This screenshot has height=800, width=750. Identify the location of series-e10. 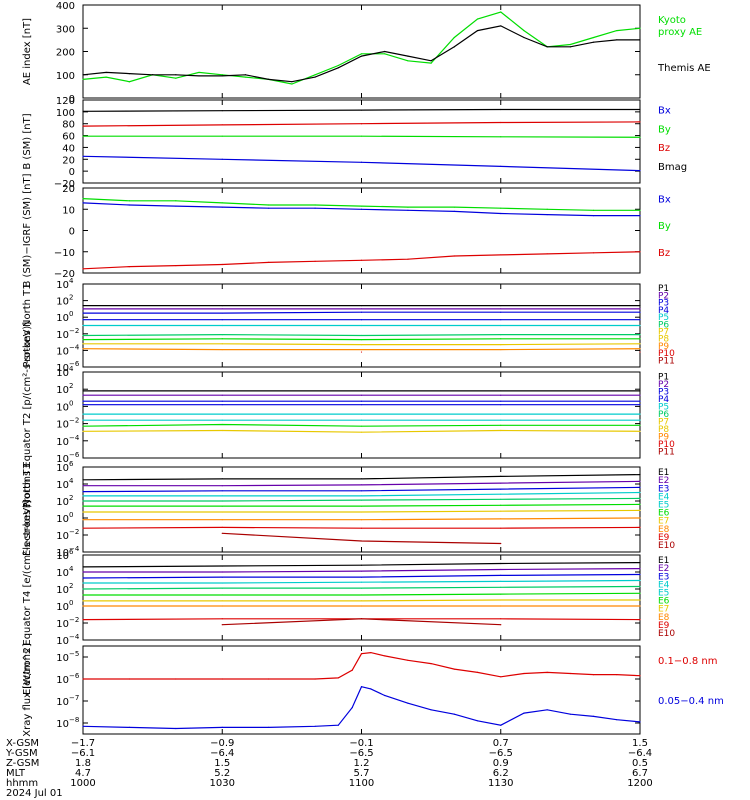
(361, 622).